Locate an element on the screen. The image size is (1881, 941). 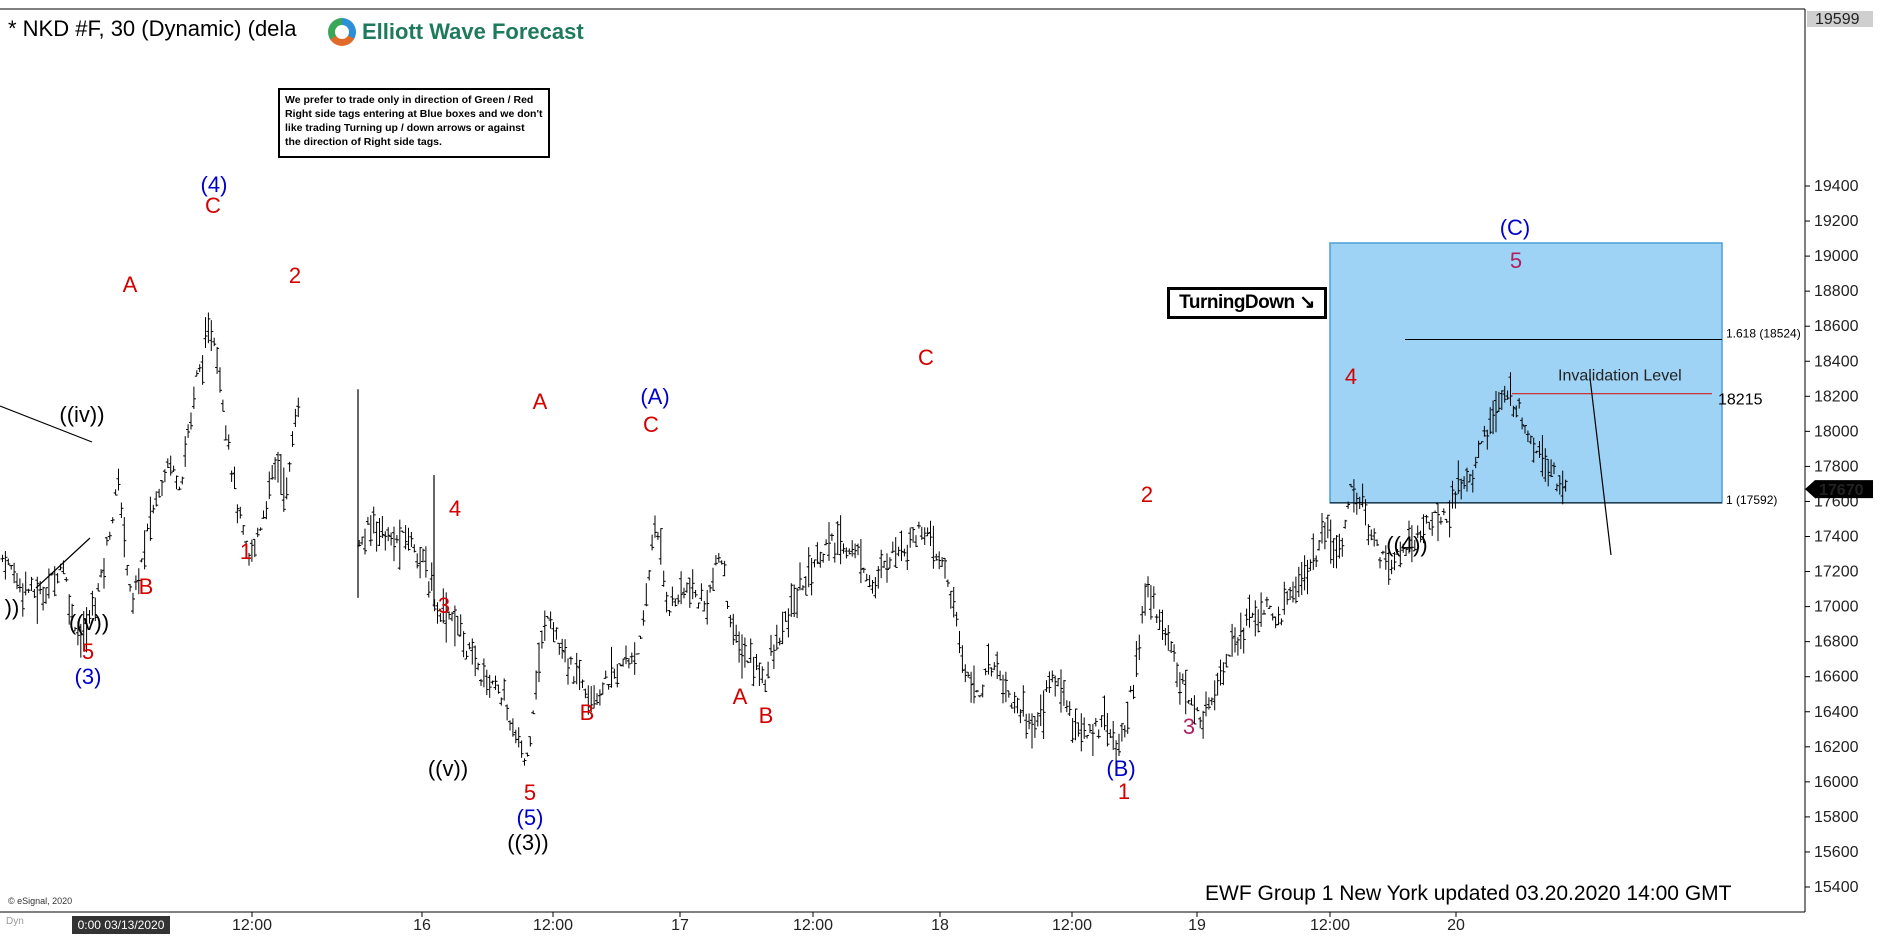
y-tick-label: 16400 is located at coordinates (1836, 712).